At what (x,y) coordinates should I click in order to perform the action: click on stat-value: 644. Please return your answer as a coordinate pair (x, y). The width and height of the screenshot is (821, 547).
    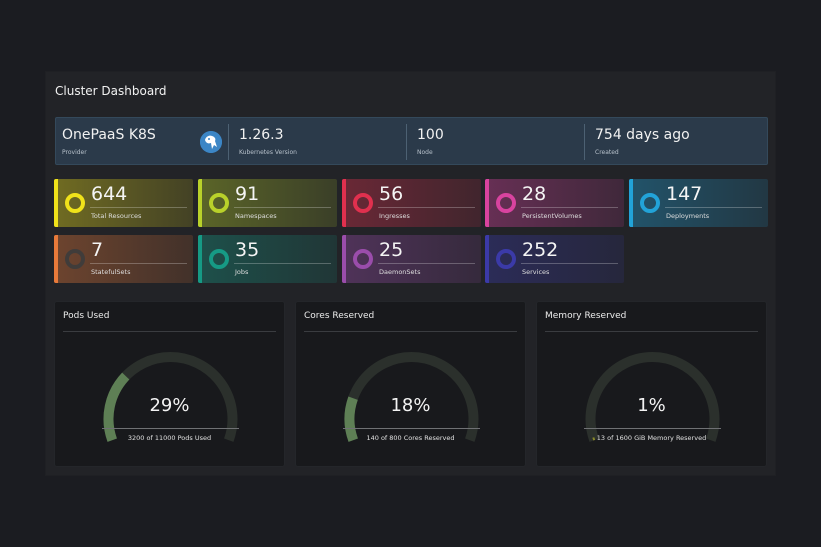
    Looking at the image, I should click on (109, 194).